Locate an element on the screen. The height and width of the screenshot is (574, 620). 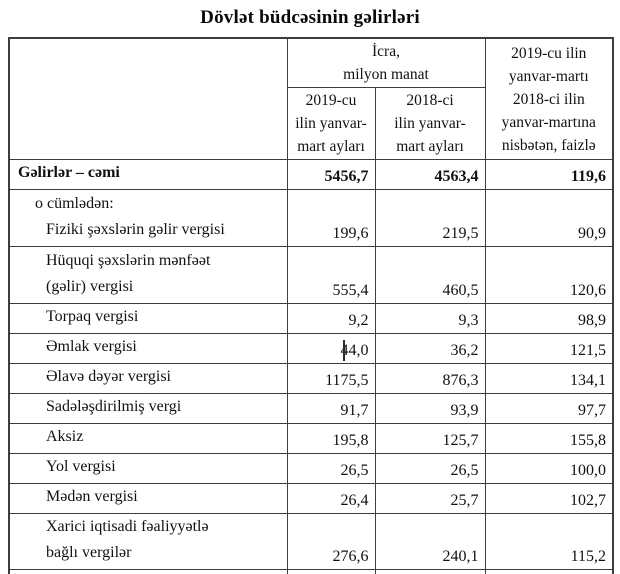
row-label-cell: Yol vergisi is located at coordinates (148, 468).